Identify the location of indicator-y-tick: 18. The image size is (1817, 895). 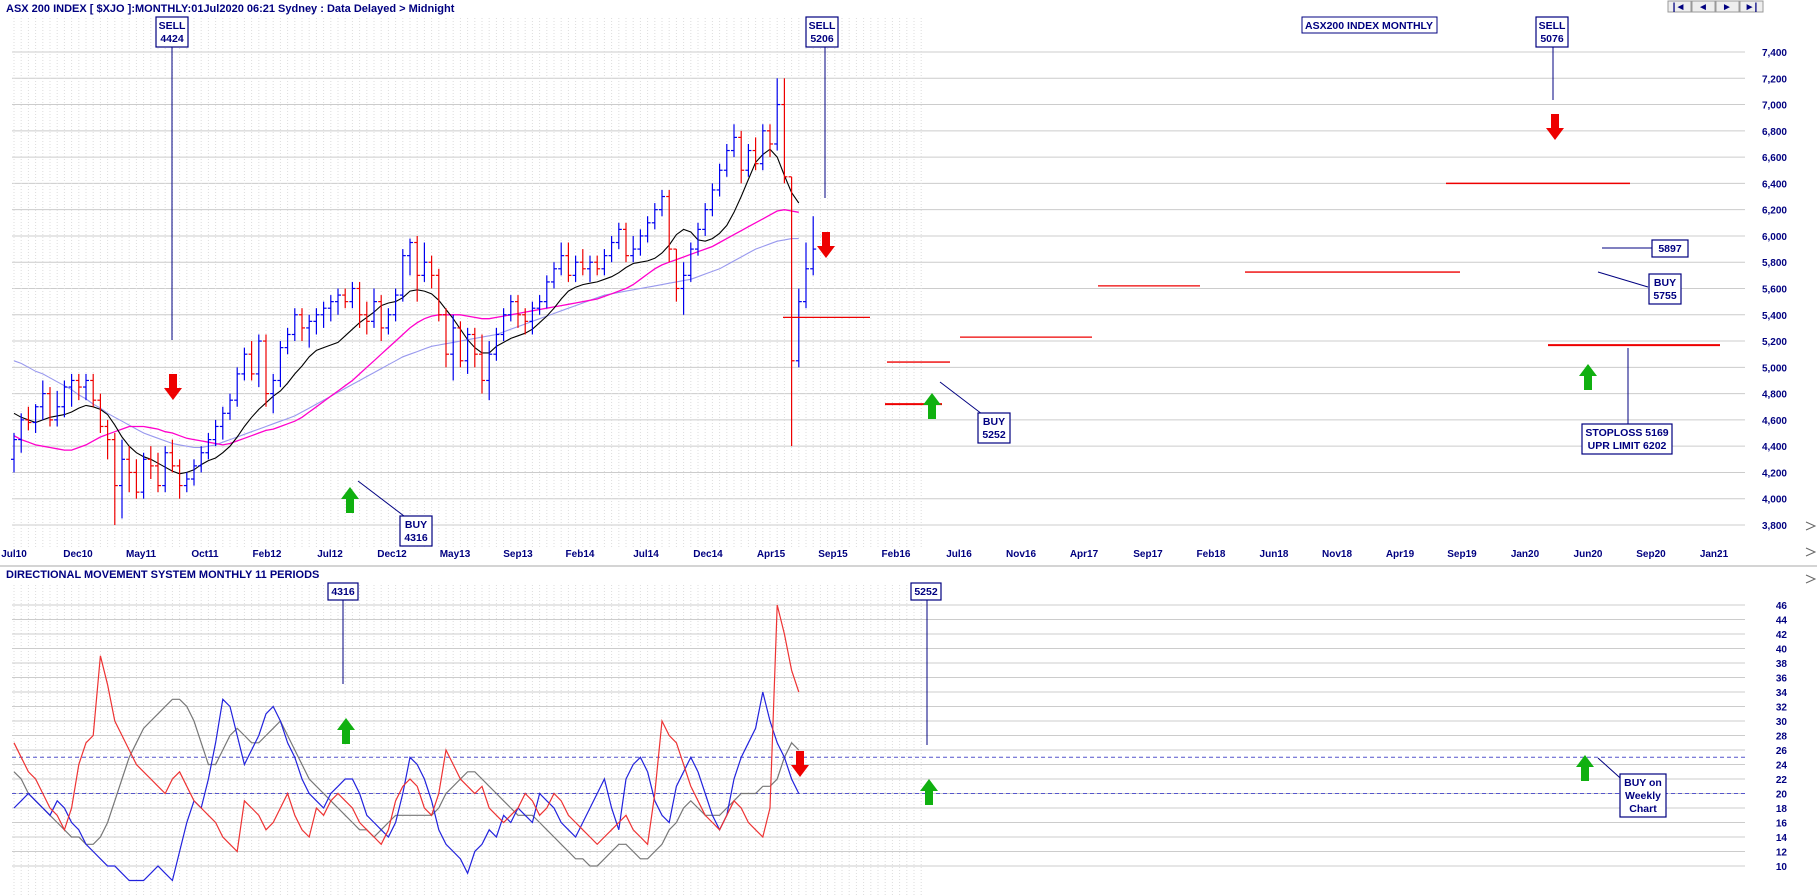
(1782, 809).